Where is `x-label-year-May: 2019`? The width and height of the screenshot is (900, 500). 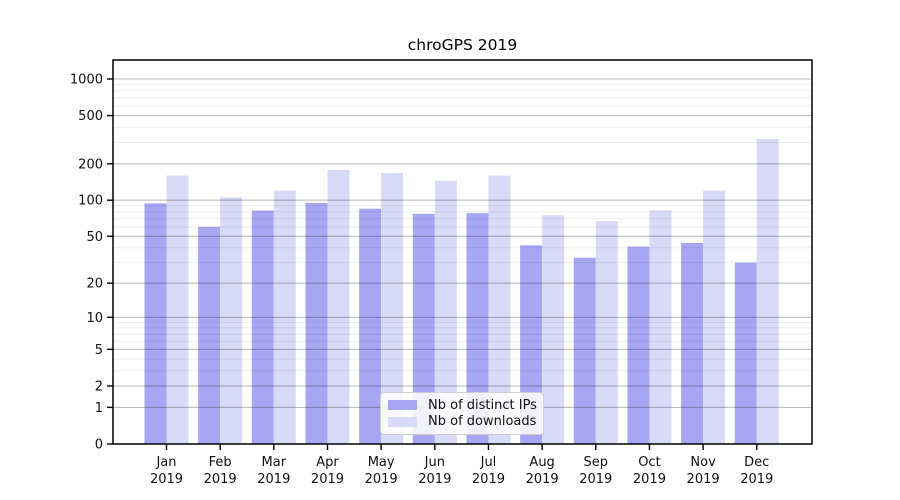 x-label-year-May: 2019 is located at coordinates (381, 479).